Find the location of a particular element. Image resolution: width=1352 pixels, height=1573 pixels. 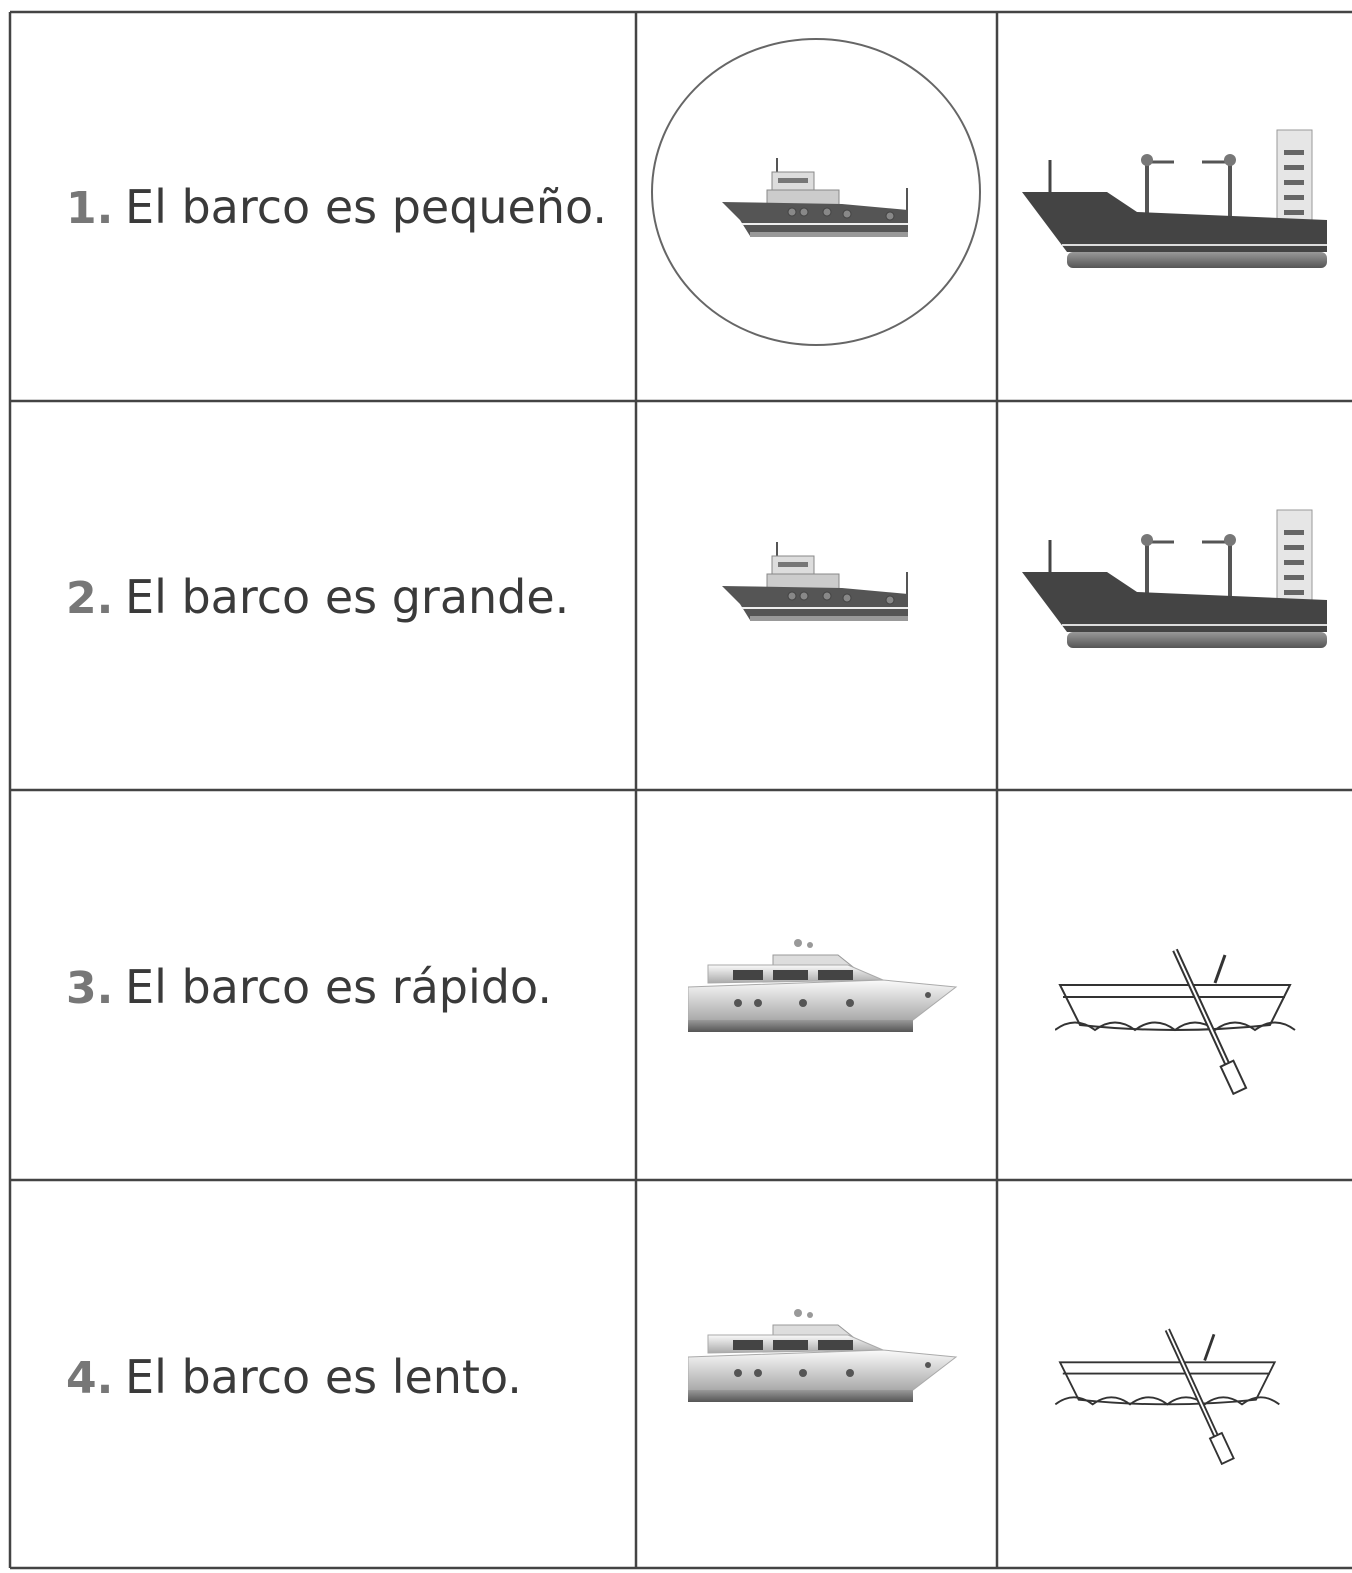

answer-circle is located at coordinates (816, 192).